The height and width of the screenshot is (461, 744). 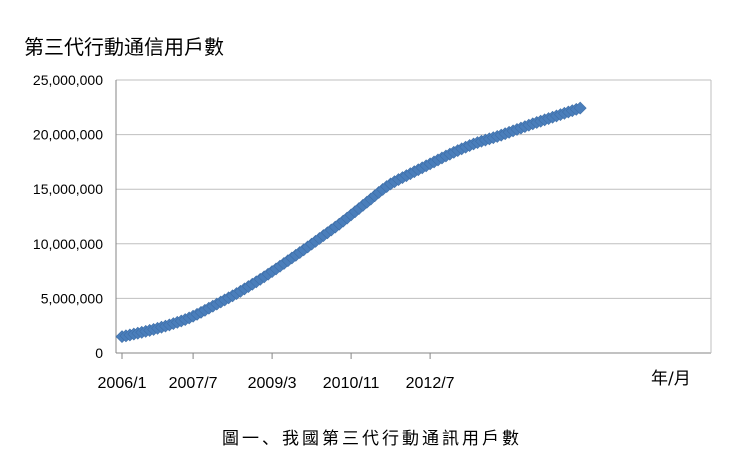 What do you see at coordinates (276, 372) in the screenshot?
I see `x-axis: 2006/1 2007/7 2009/3 2010/11 2012/7` at bounding box center [276, 372].